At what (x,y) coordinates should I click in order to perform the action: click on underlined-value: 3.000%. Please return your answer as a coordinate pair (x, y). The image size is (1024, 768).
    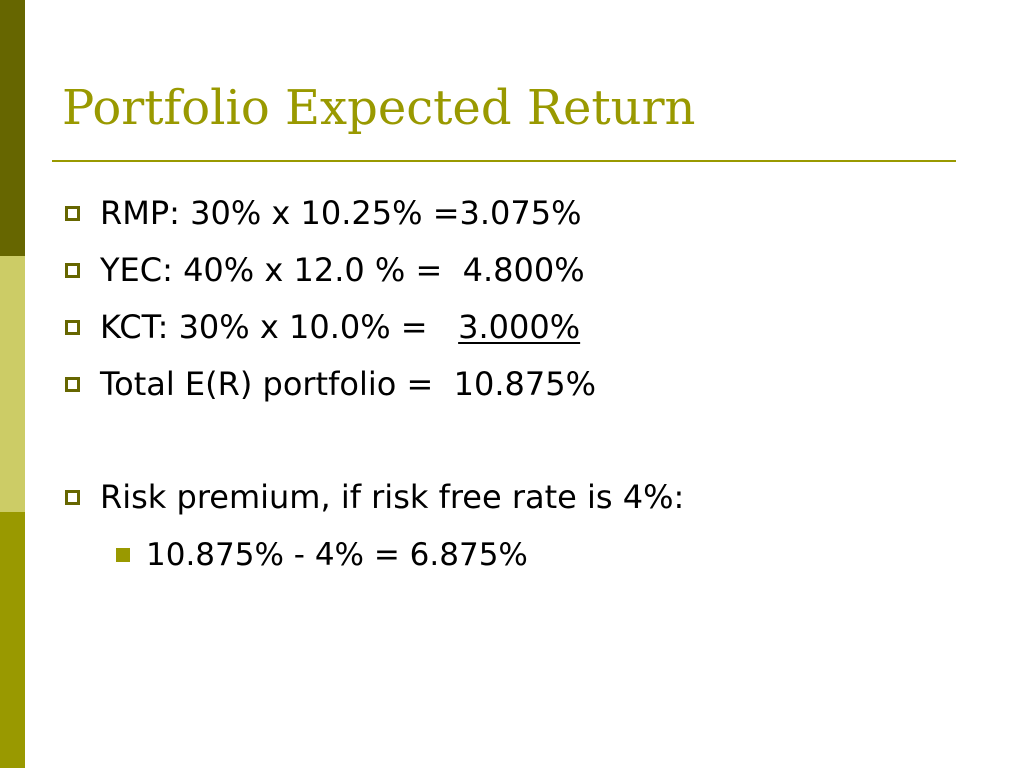
    Looking at the image, I should click on (519, 327).